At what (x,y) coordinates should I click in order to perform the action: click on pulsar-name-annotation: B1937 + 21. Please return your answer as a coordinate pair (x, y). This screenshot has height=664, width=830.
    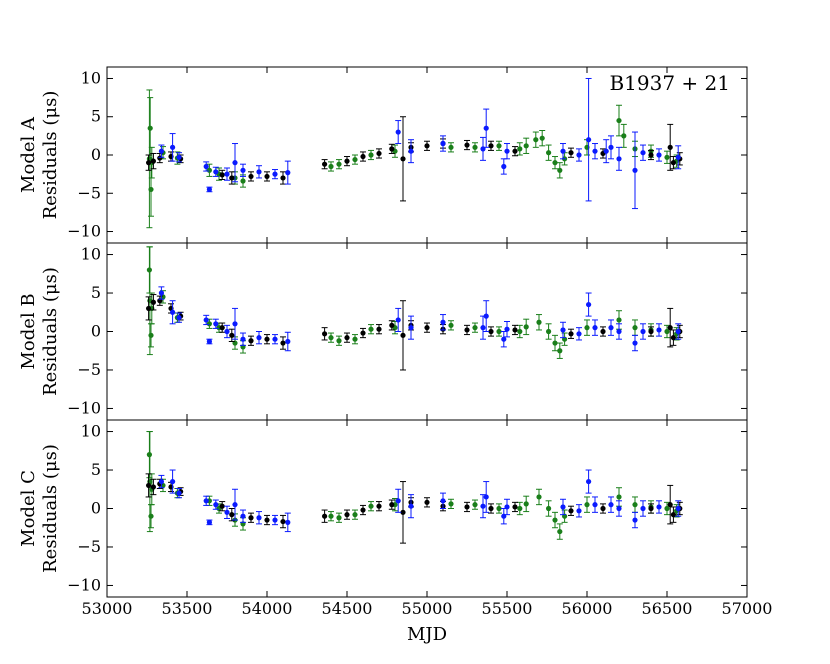
    Looking at the image, I should click on (669, 83).